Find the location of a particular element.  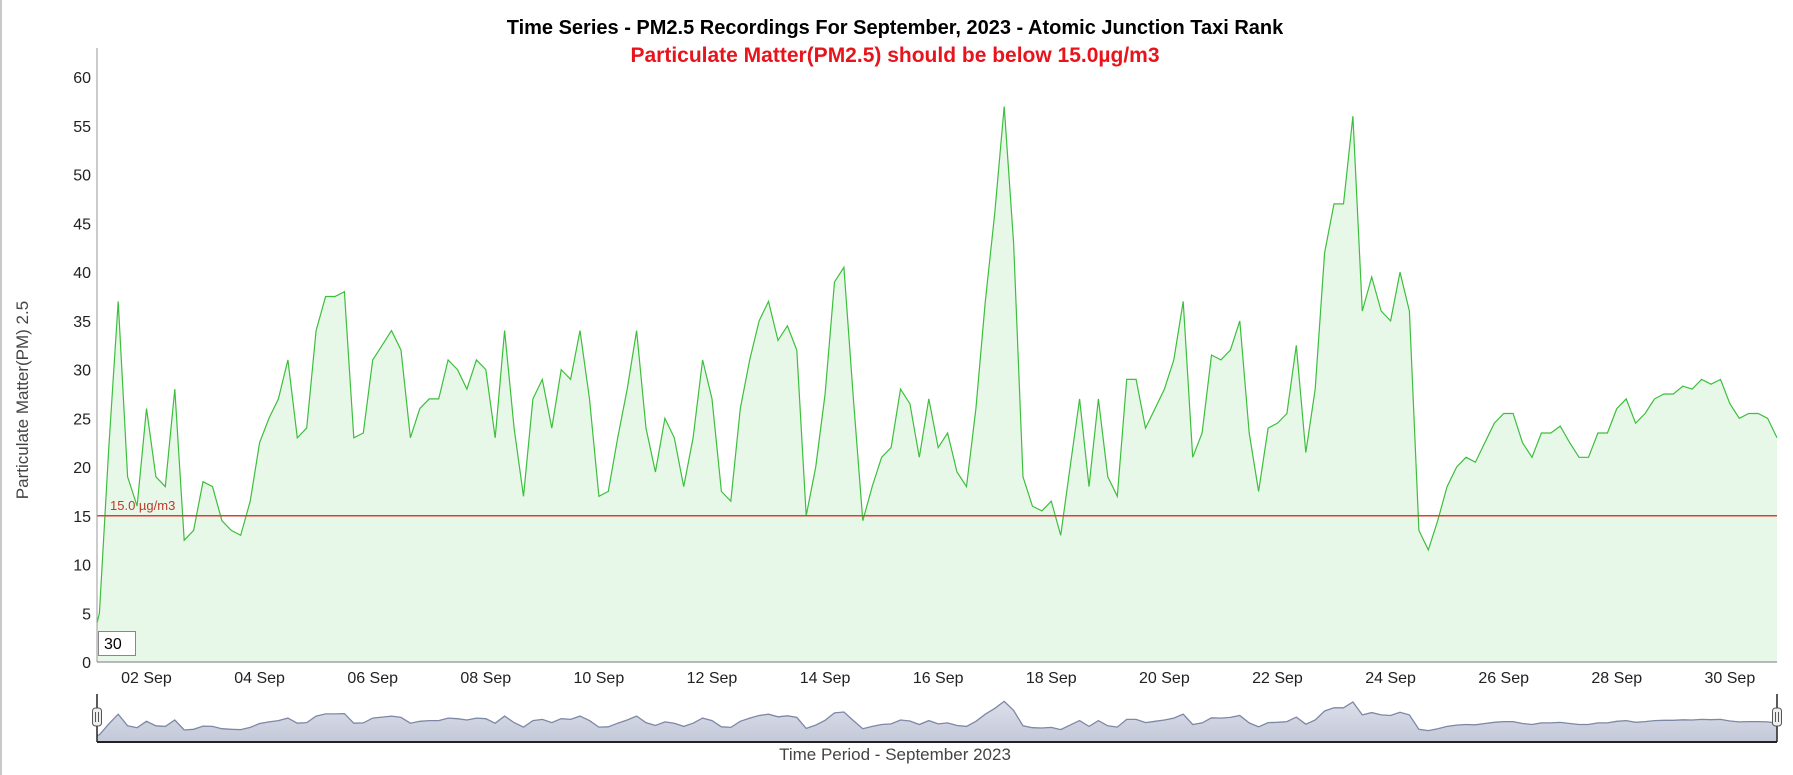

left-range-handle is located at coordinates (97, 717).